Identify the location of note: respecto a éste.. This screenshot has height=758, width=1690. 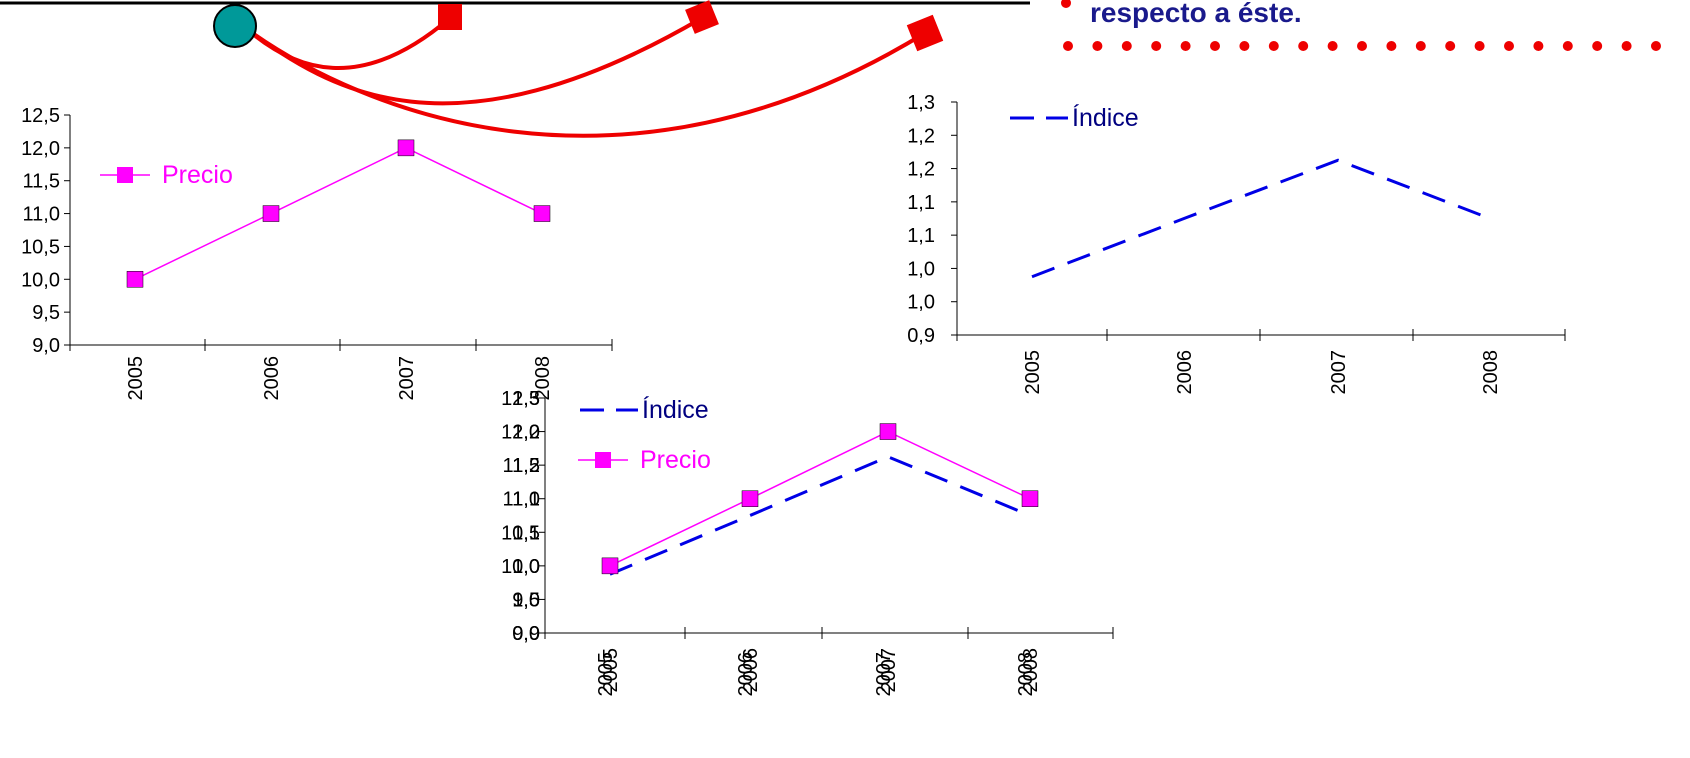
(1361, 25).